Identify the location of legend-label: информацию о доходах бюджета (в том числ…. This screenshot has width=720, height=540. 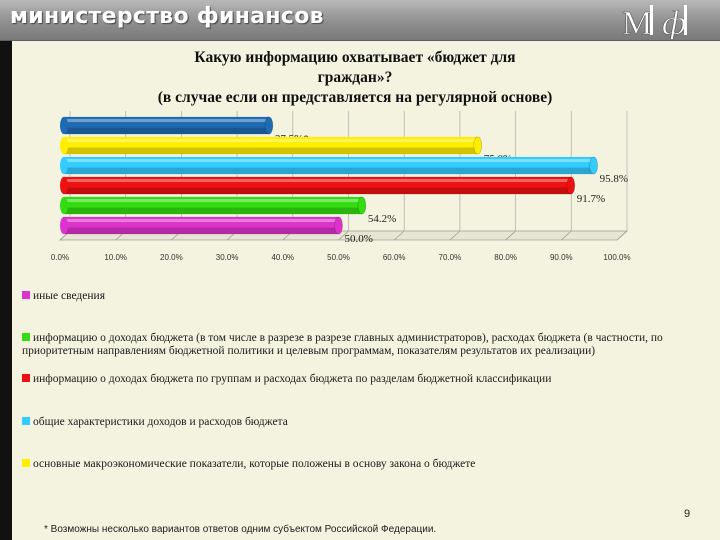
(342, 344).